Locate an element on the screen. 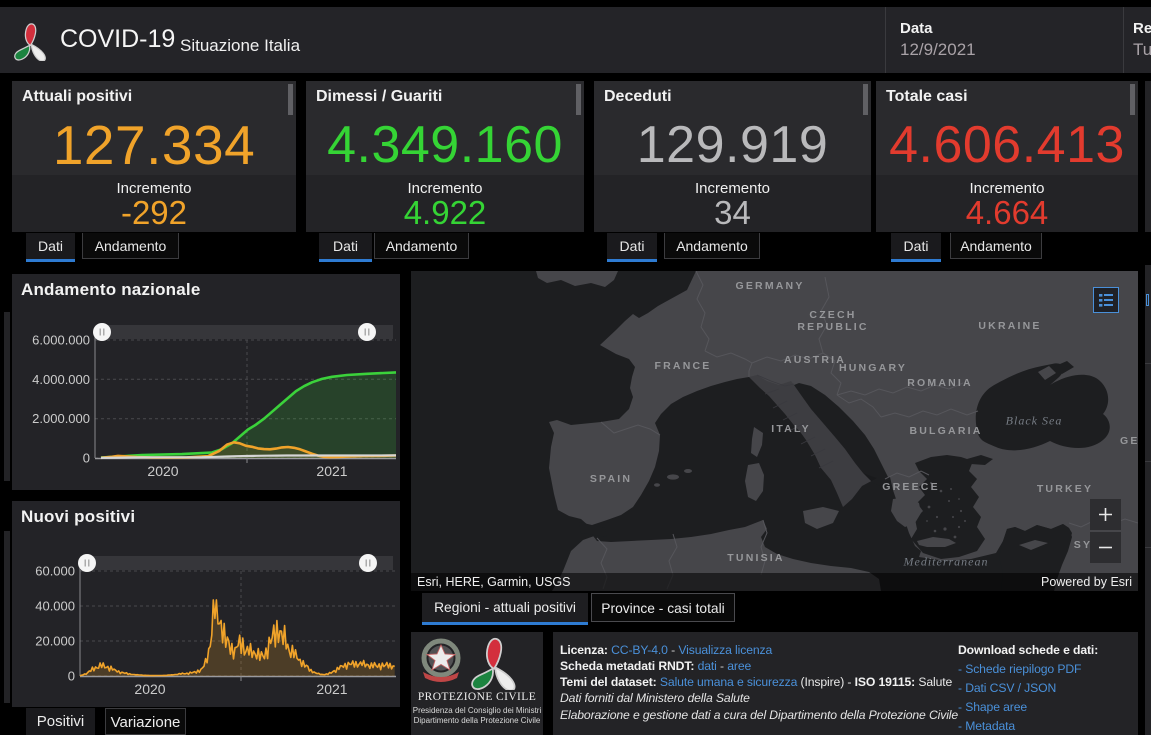 Image resolution: width=1151 pixels, height=735 pixels. svg-text: 2.000.000 is located at coordinates (61, 418).